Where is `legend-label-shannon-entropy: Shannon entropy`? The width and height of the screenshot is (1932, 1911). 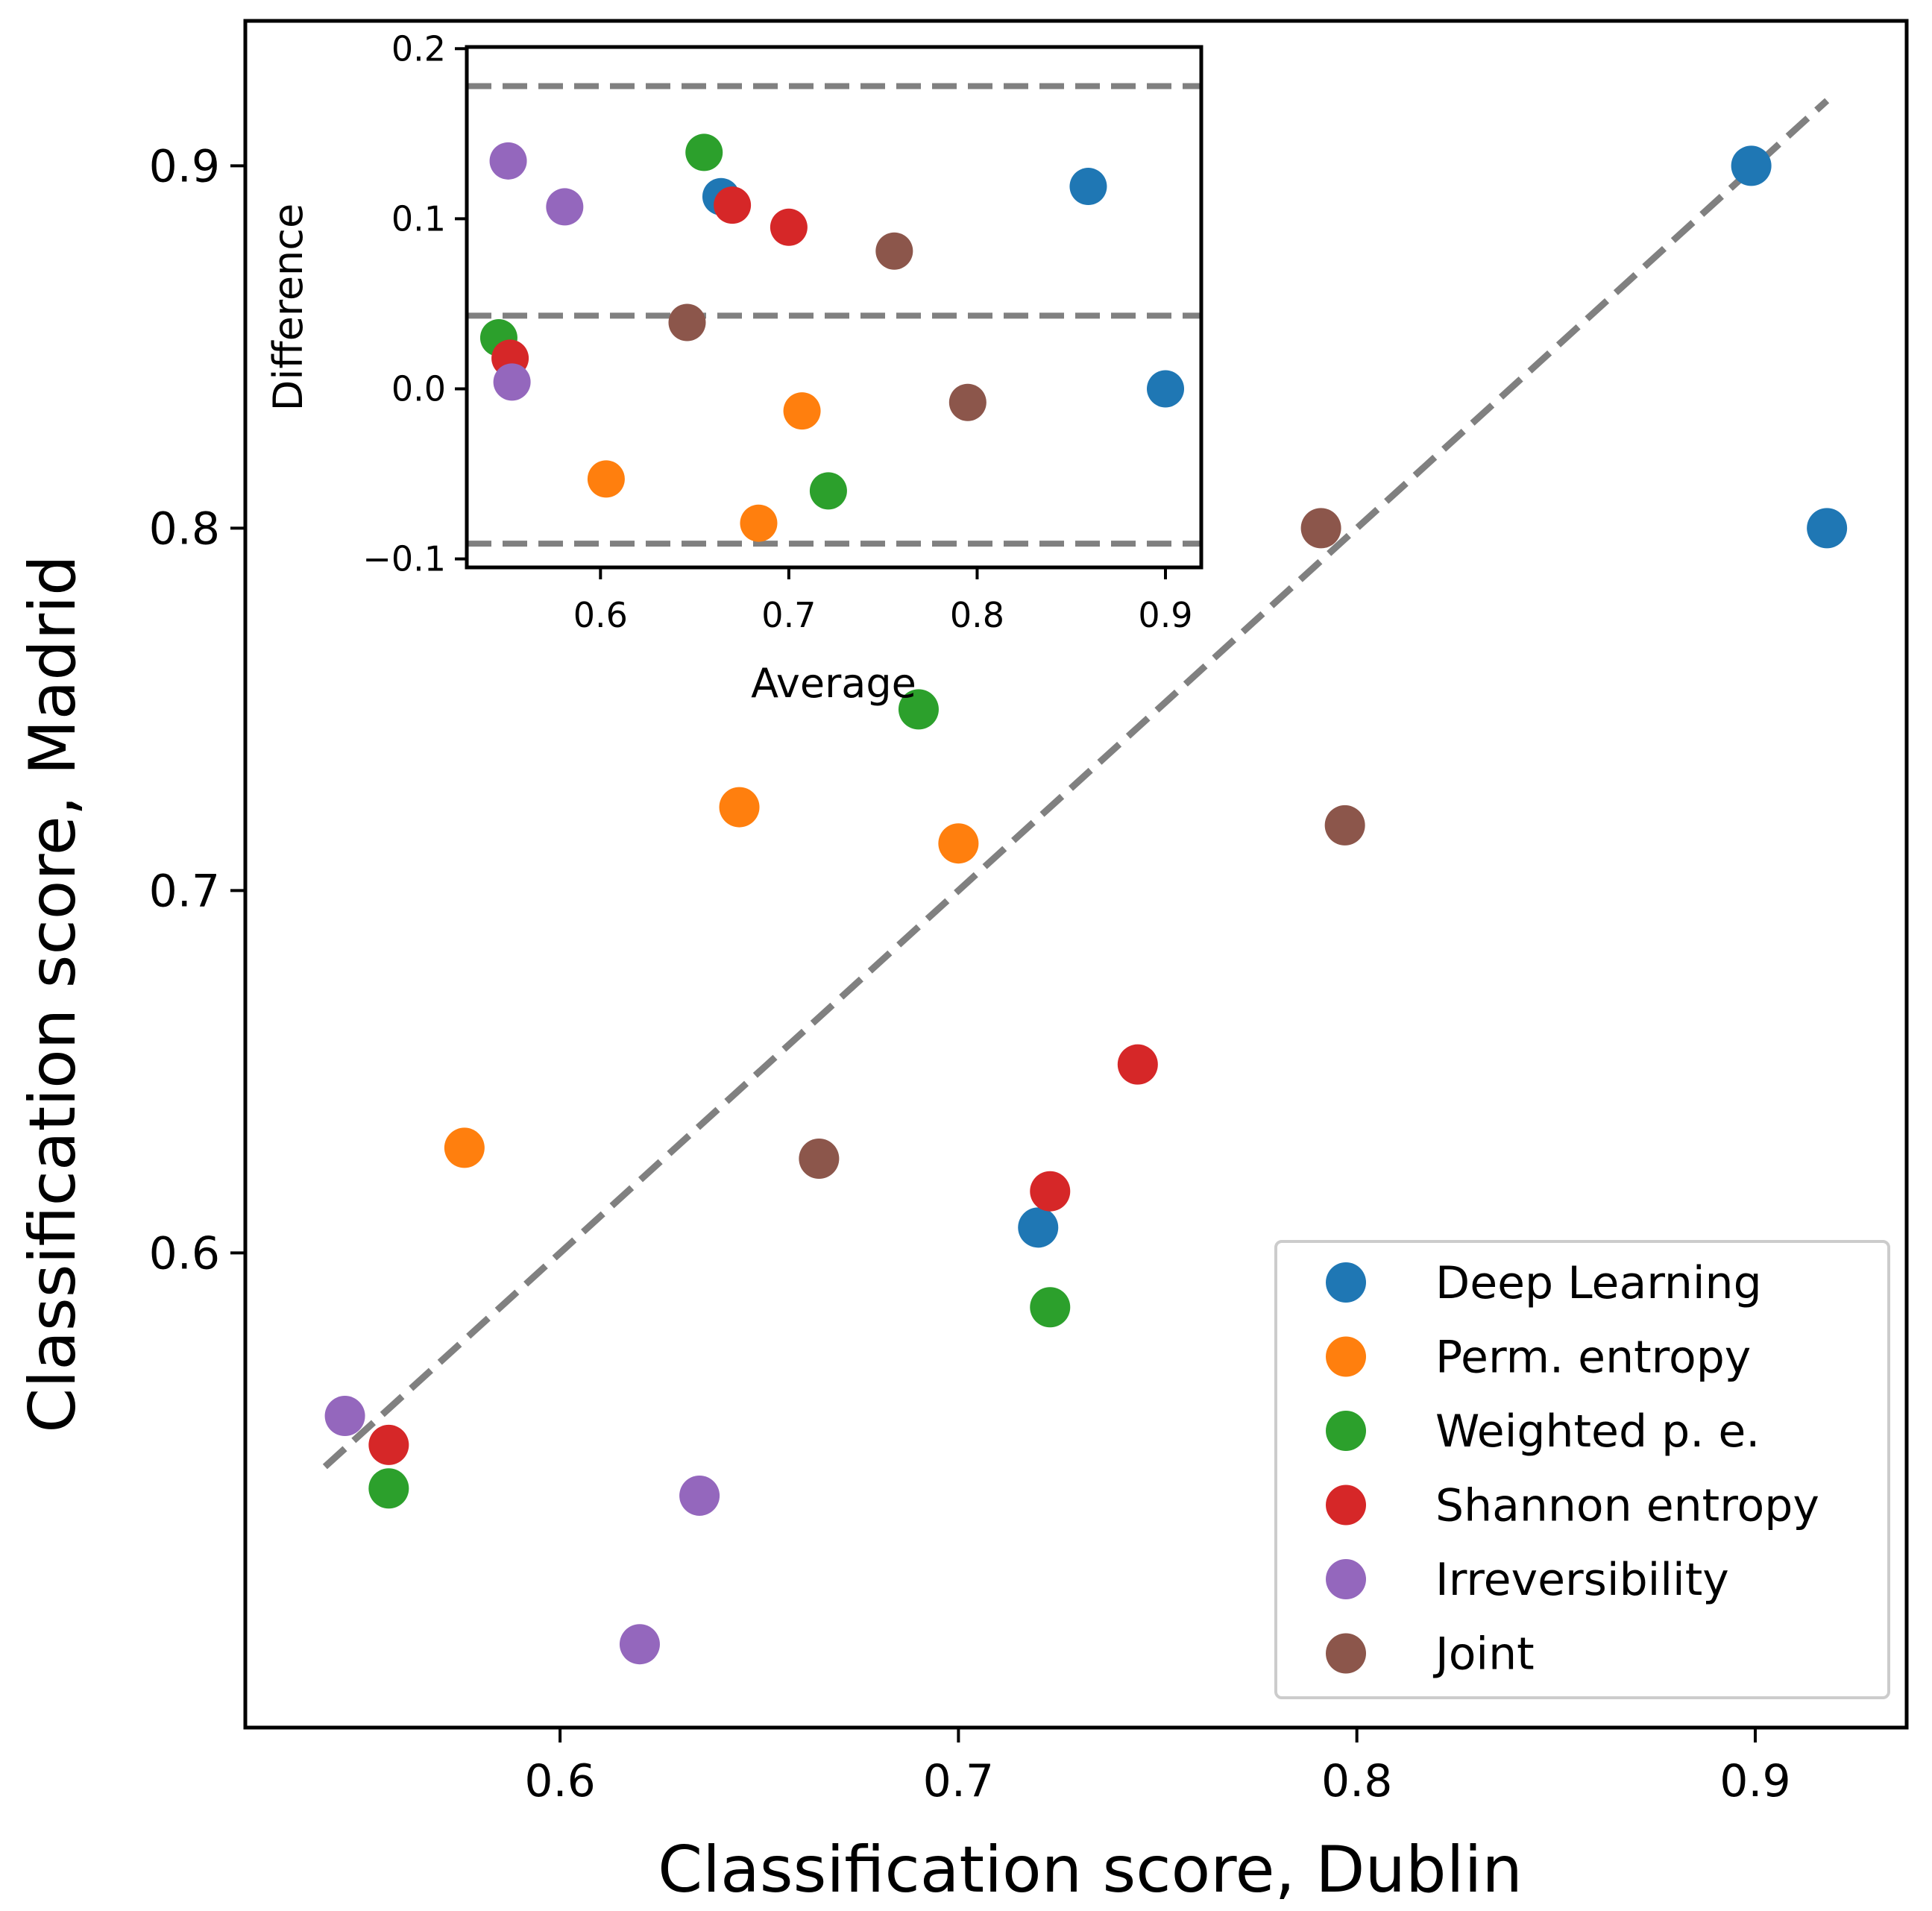 legend-label-shannon-entropy: Shannon entropy is located at coordinates (1627, 1506).